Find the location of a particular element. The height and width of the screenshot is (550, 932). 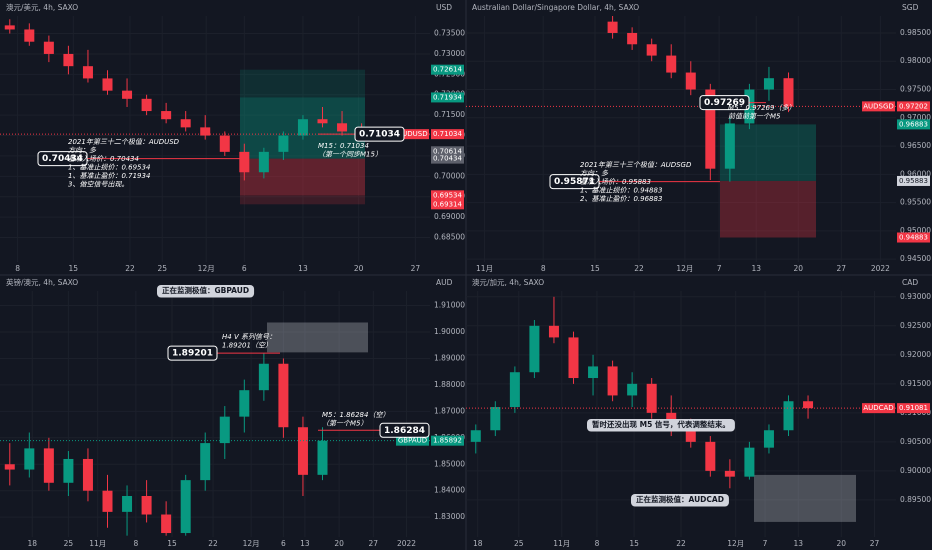

note-line: M5：1.86284（空） is located at coordinates (355, 415).